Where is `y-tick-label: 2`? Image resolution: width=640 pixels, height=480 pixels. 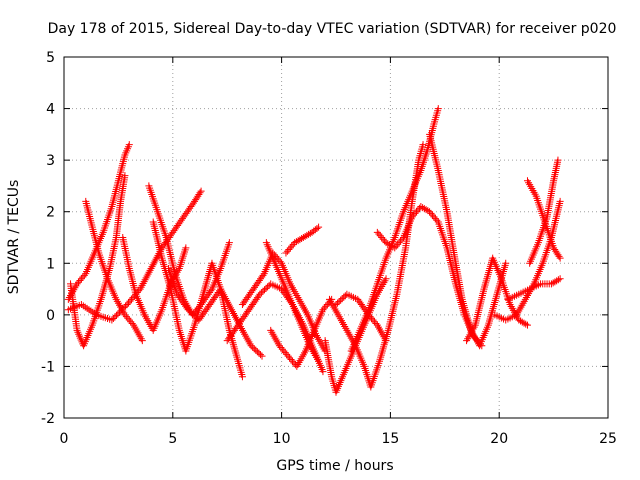
y-tick-label: 2 is located at coordinates (50, 213).